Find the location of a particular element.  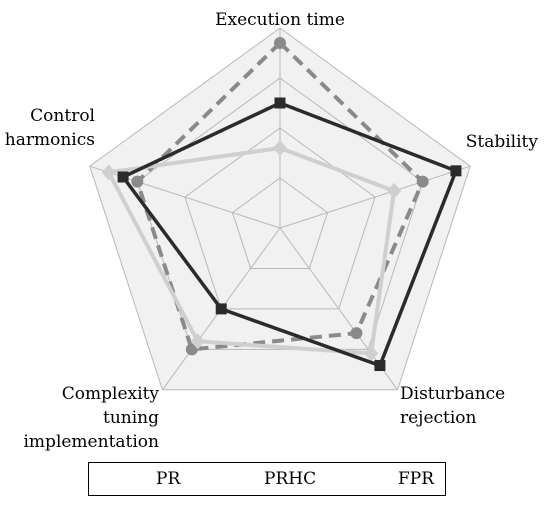

axis-label-complexity-tuning-implementation: Complexity tuning implementation is located at coordinates (80, 418).